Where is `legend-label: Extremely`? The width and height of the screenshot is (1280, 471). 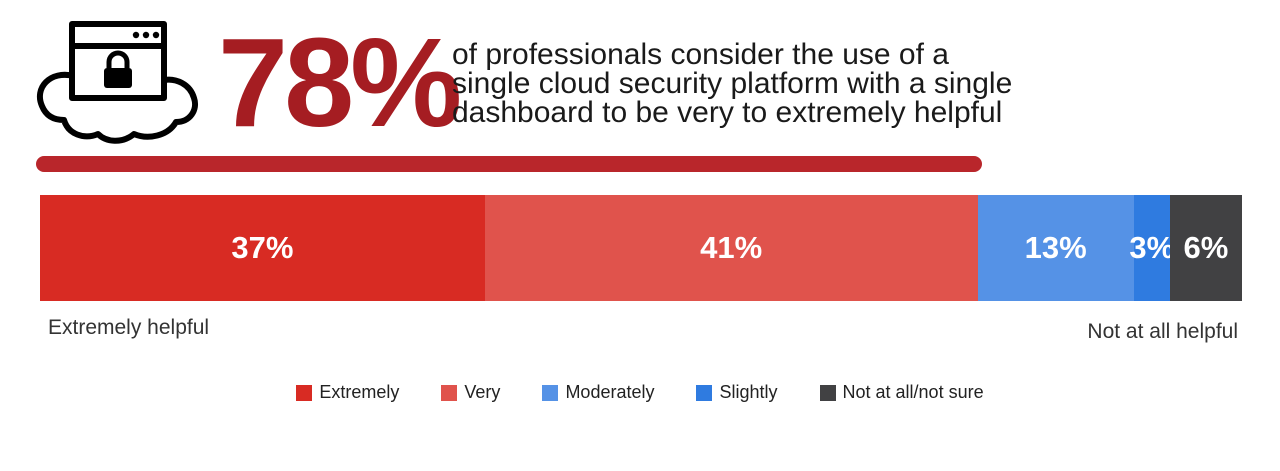 legend-label: Extremely is located at coordinates (359, 392).